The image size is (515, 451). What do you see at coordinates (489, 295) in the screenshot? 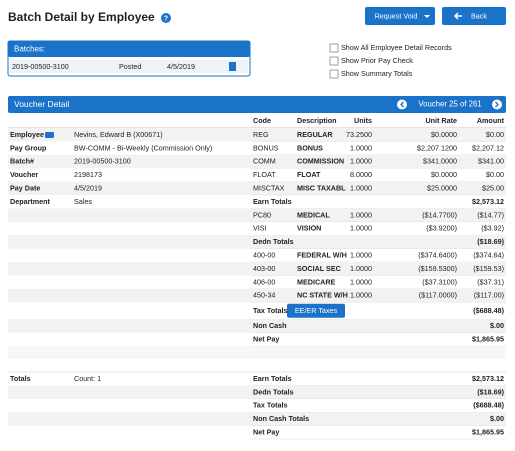
I see `line-amount: ($117.00)` at bounding box center [489, 295].